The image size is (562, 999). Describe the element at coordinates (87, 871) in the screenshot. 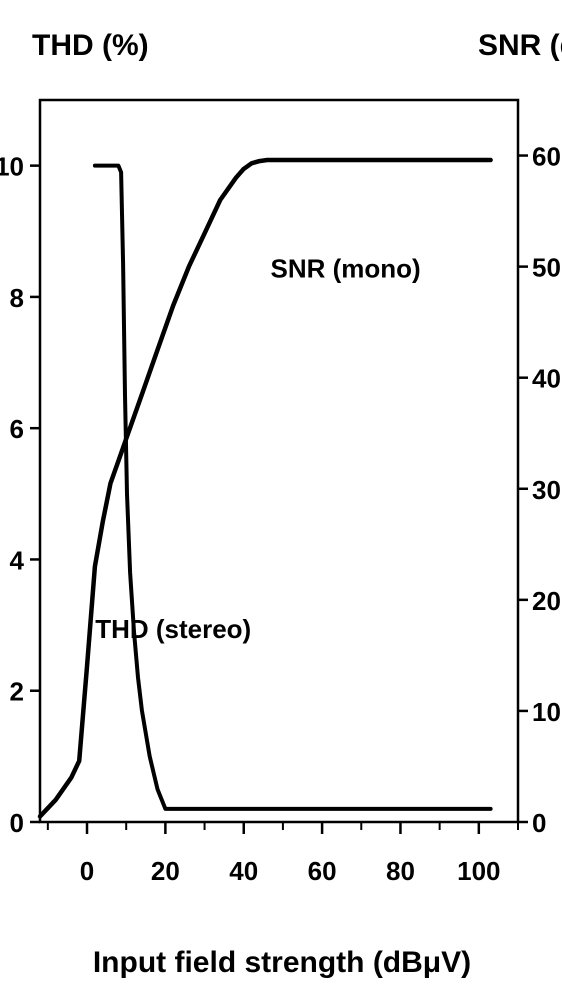

I see `x-tick-label-0: 0` at that location.